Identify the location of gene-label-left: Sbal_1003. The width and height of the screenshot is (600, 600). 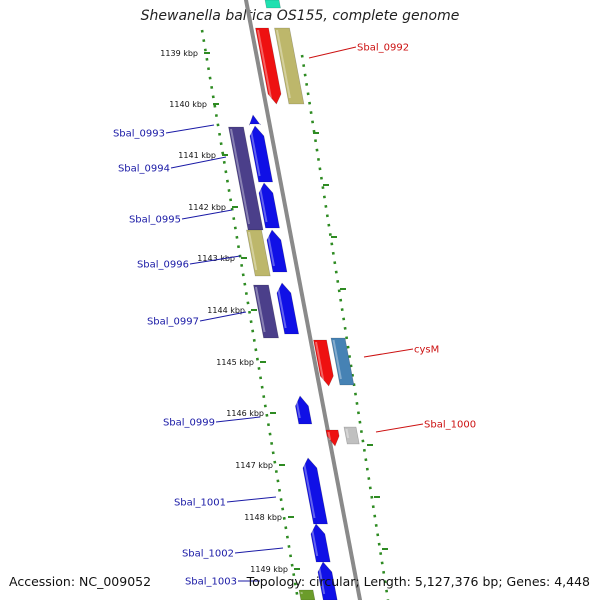
(211, 582).